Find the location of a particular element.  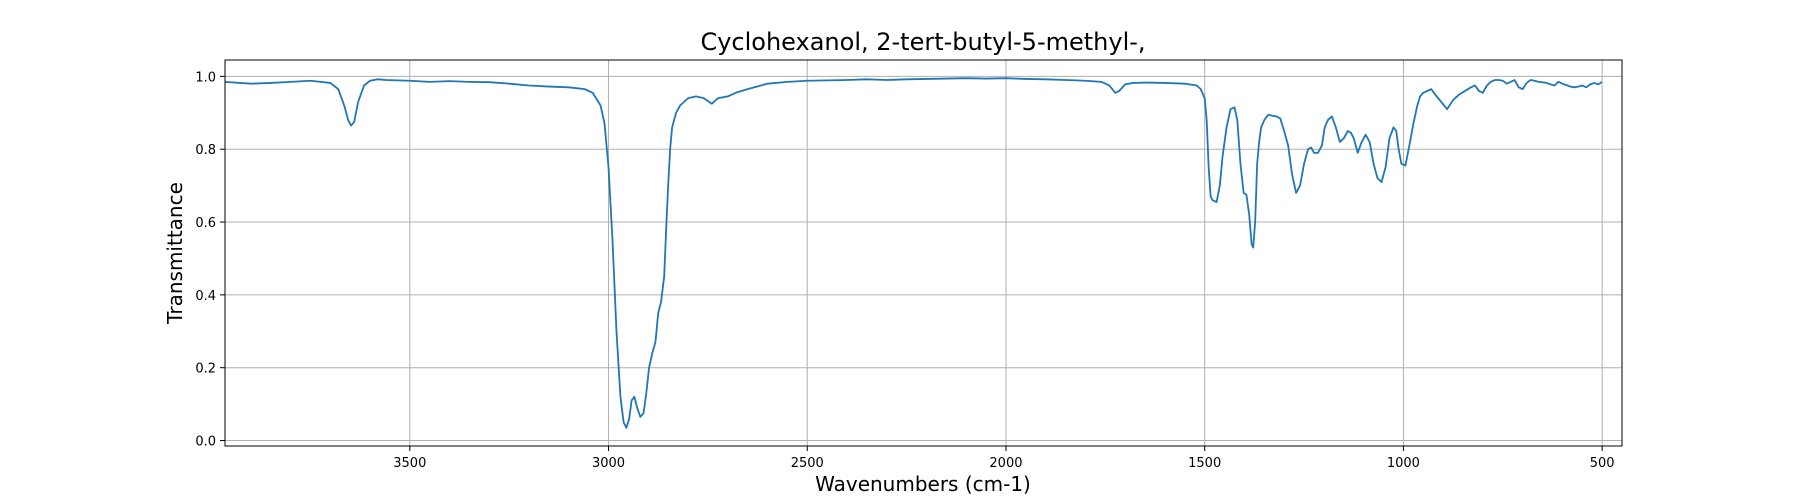

y-tick-label: 0.8 is located at coordinates (205, 150).